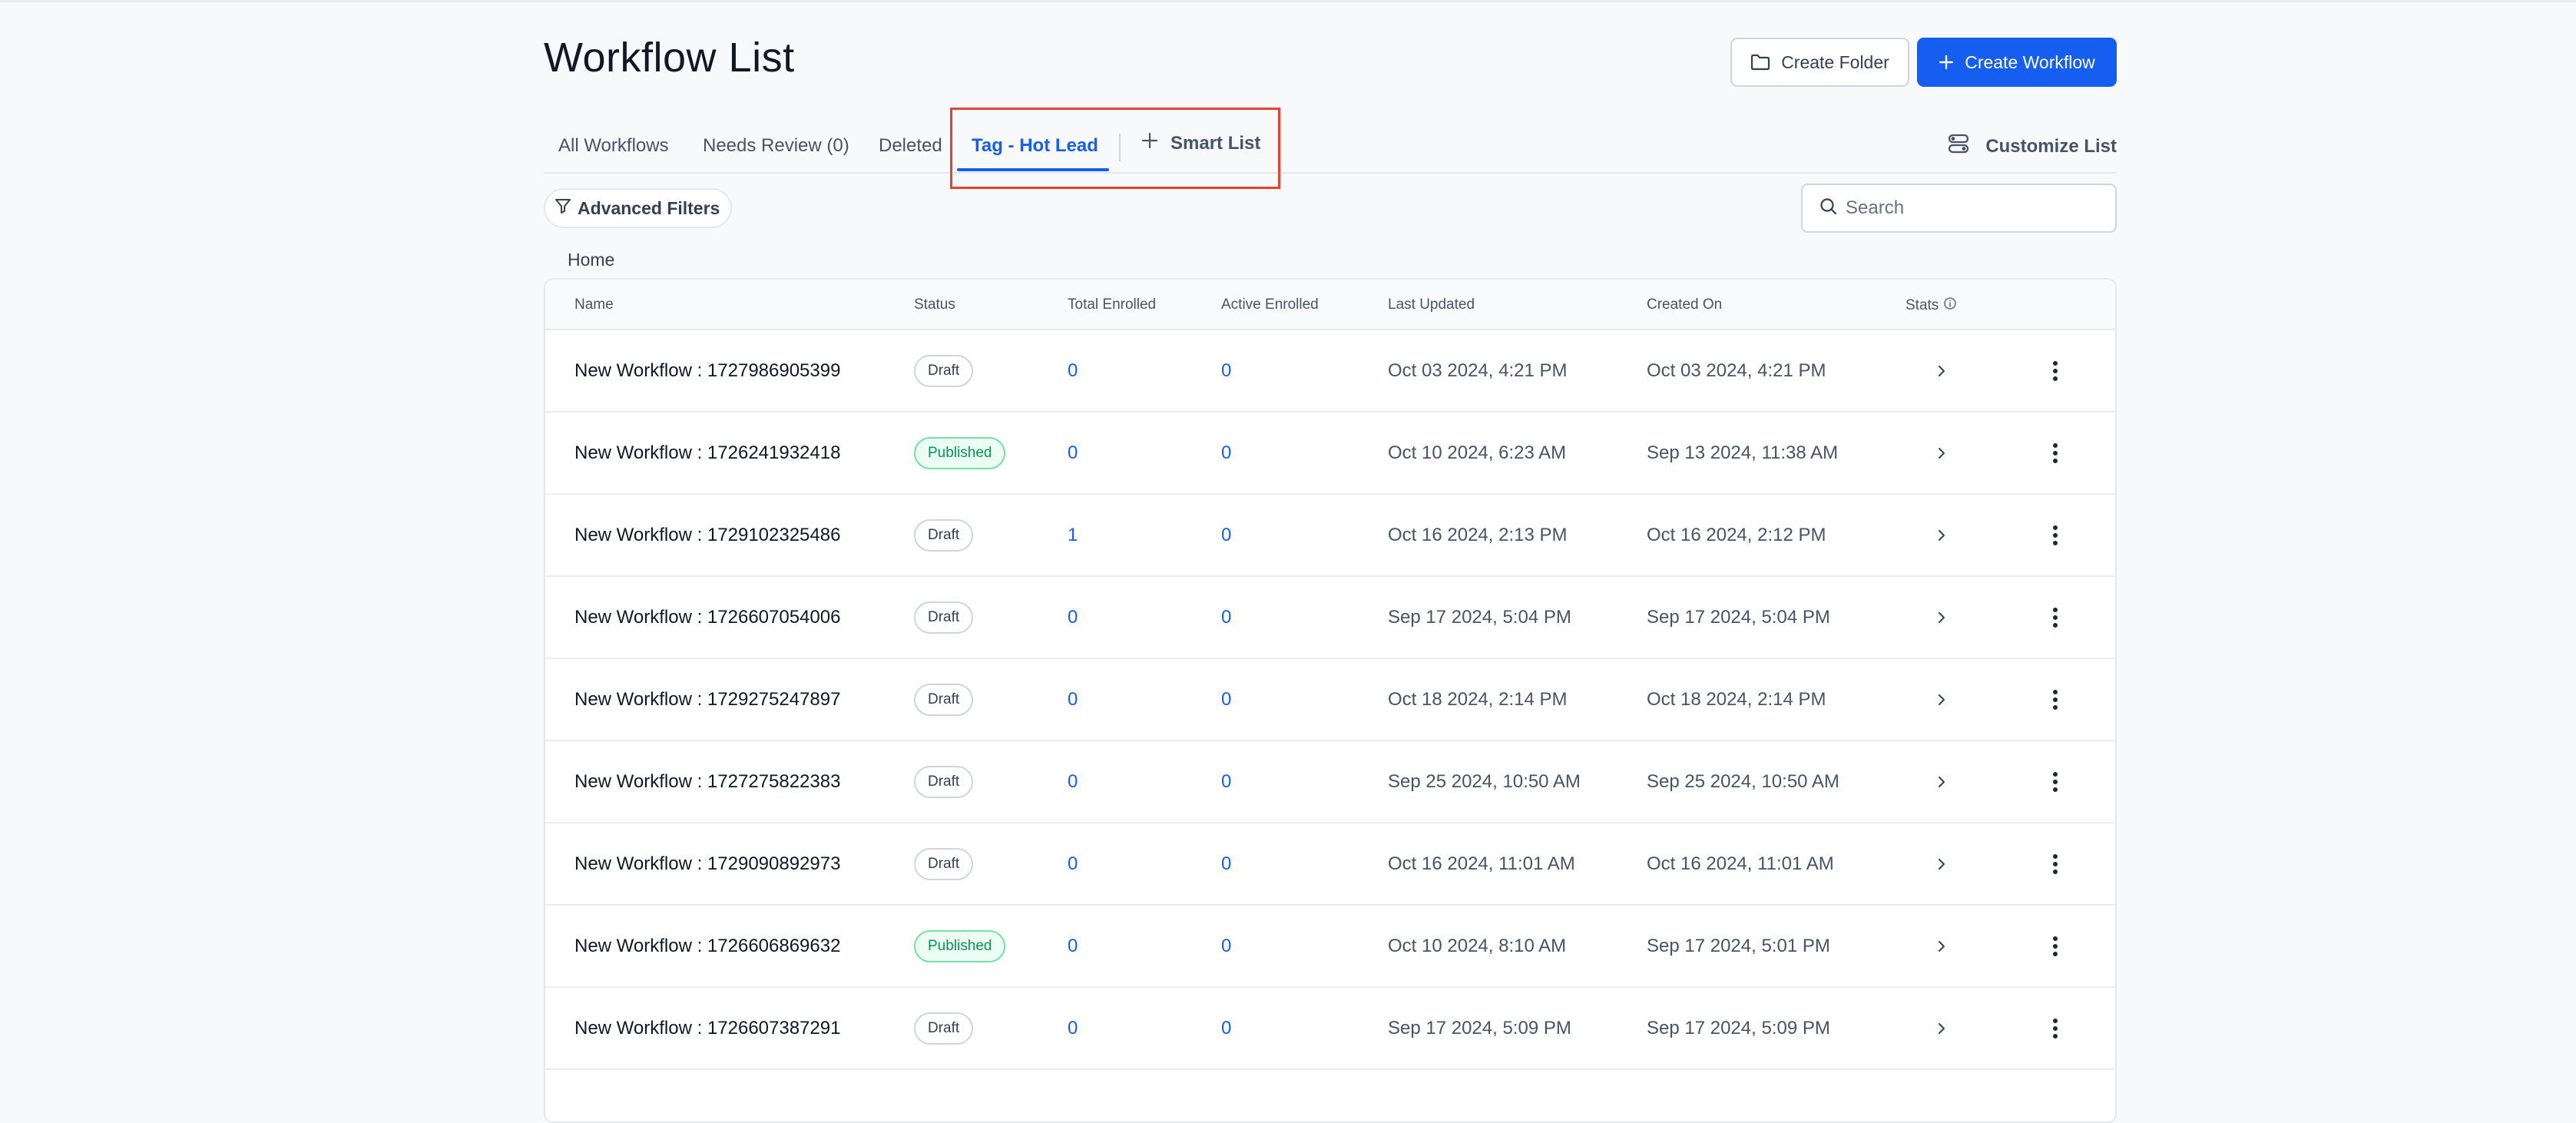 This screenshot has width=2576, height=1123. Describe the element at coordinates (1035, 145) in the screenshot. I see `tab-tag-hot-lead: Tag - Hot Lead` at that location.